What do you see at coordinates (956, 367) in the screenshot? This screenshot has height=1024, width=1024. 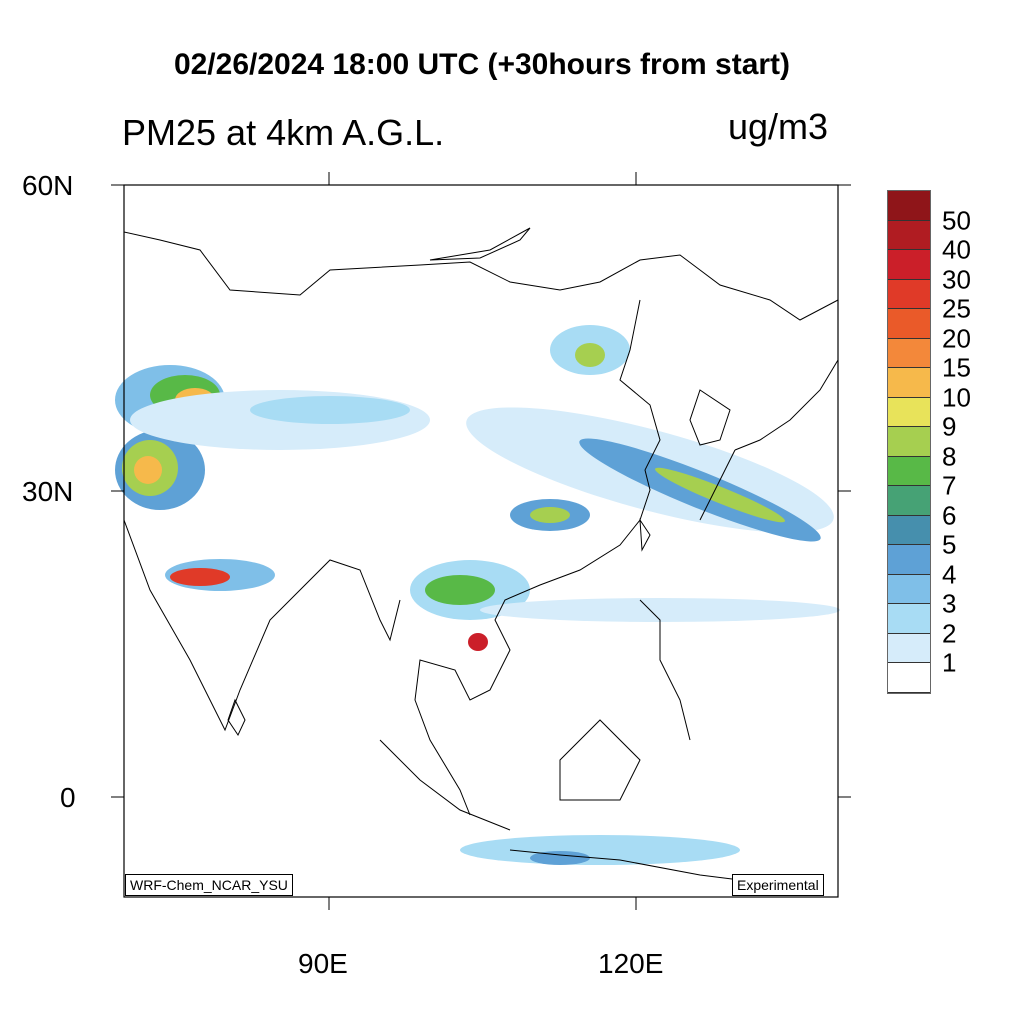 I see `colorbar-label: 15` at bounding box center [956, 367].